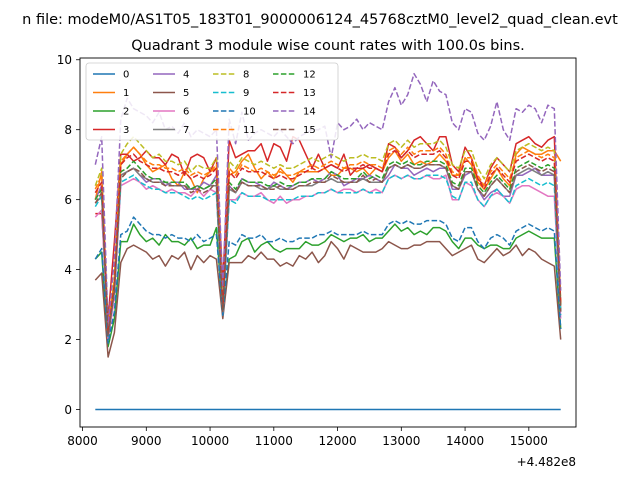 This screenshot has width=640, height=480. What do you see at coordinates (186, 75) in the screenshot?
I see `legend-label-4: 4` at bounding box center [186, 75].